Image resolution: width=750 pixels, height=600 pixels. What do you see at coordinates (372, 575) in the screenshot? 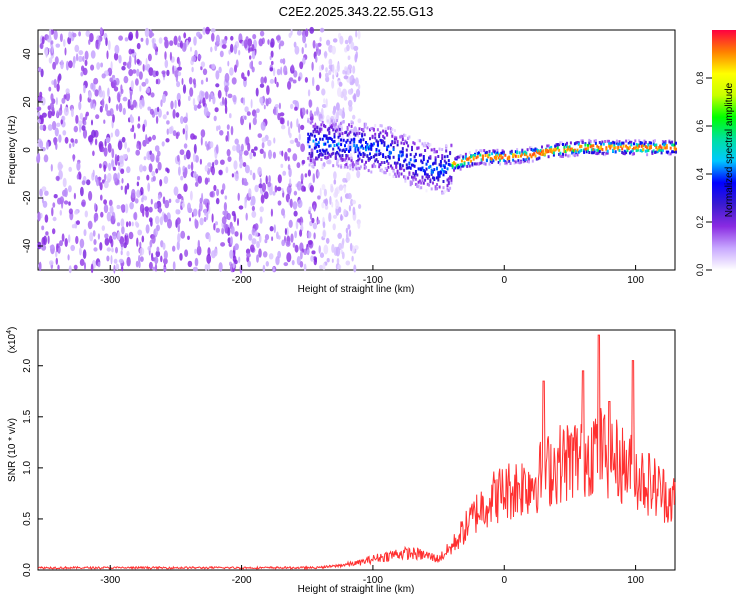
I see `snr-x-ticks: -300 -200 -100 0 100` at bounding box center [372, 575].